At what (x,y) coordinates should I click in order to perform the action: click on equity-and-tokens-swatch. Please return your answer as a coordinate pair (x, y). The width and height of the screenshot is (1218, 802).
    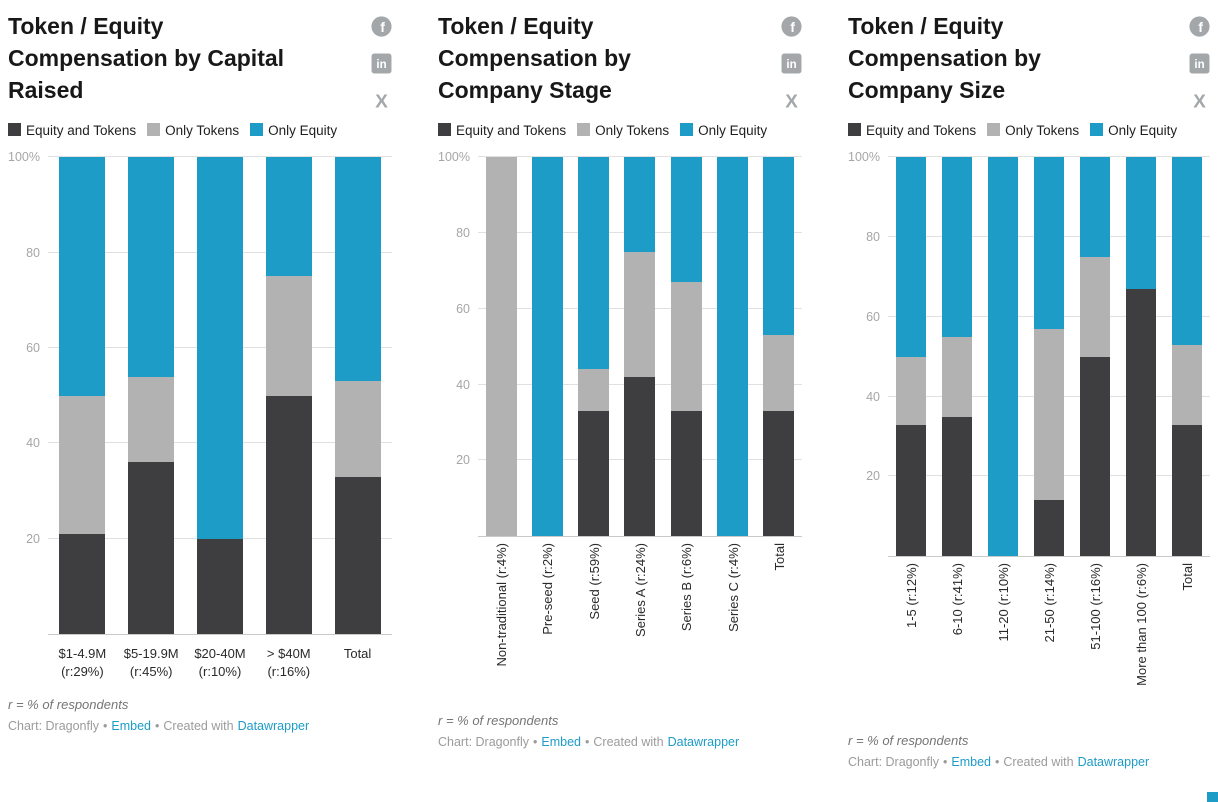
    Looking at the image, I should click on (444, 130).